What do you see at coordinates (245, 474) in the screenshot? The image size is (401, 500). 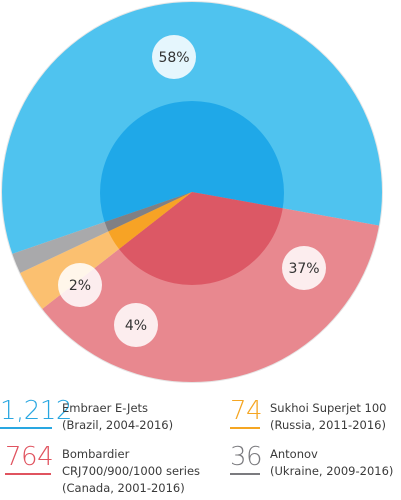 I see `legend-rule-antonov` at bounding box center [245, 474].